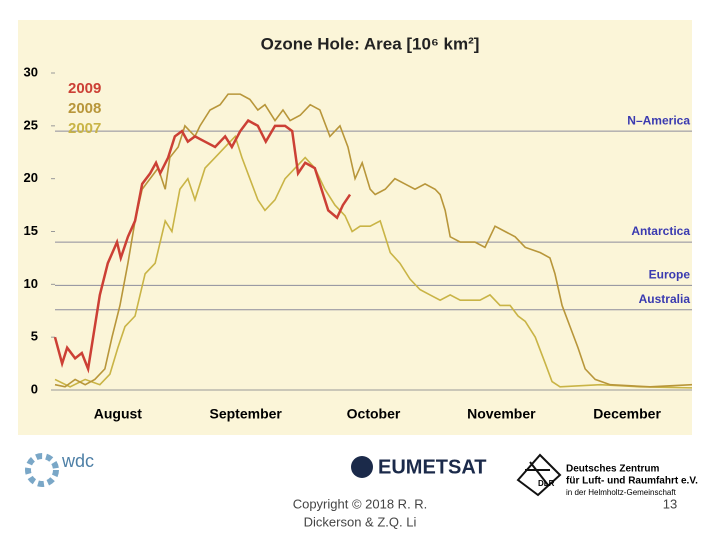  What do you see at coordinates (31, 124) in the screenshot?
I see `y-tick-label: 25` at bounding box center [31, 124].